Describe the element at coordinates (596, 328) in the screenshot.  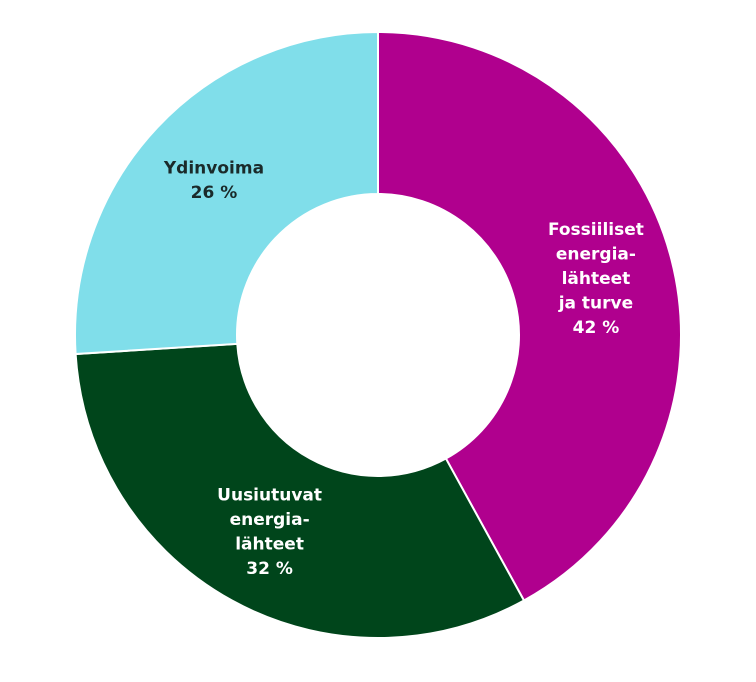
I see `value-label: 42 %` at that location.